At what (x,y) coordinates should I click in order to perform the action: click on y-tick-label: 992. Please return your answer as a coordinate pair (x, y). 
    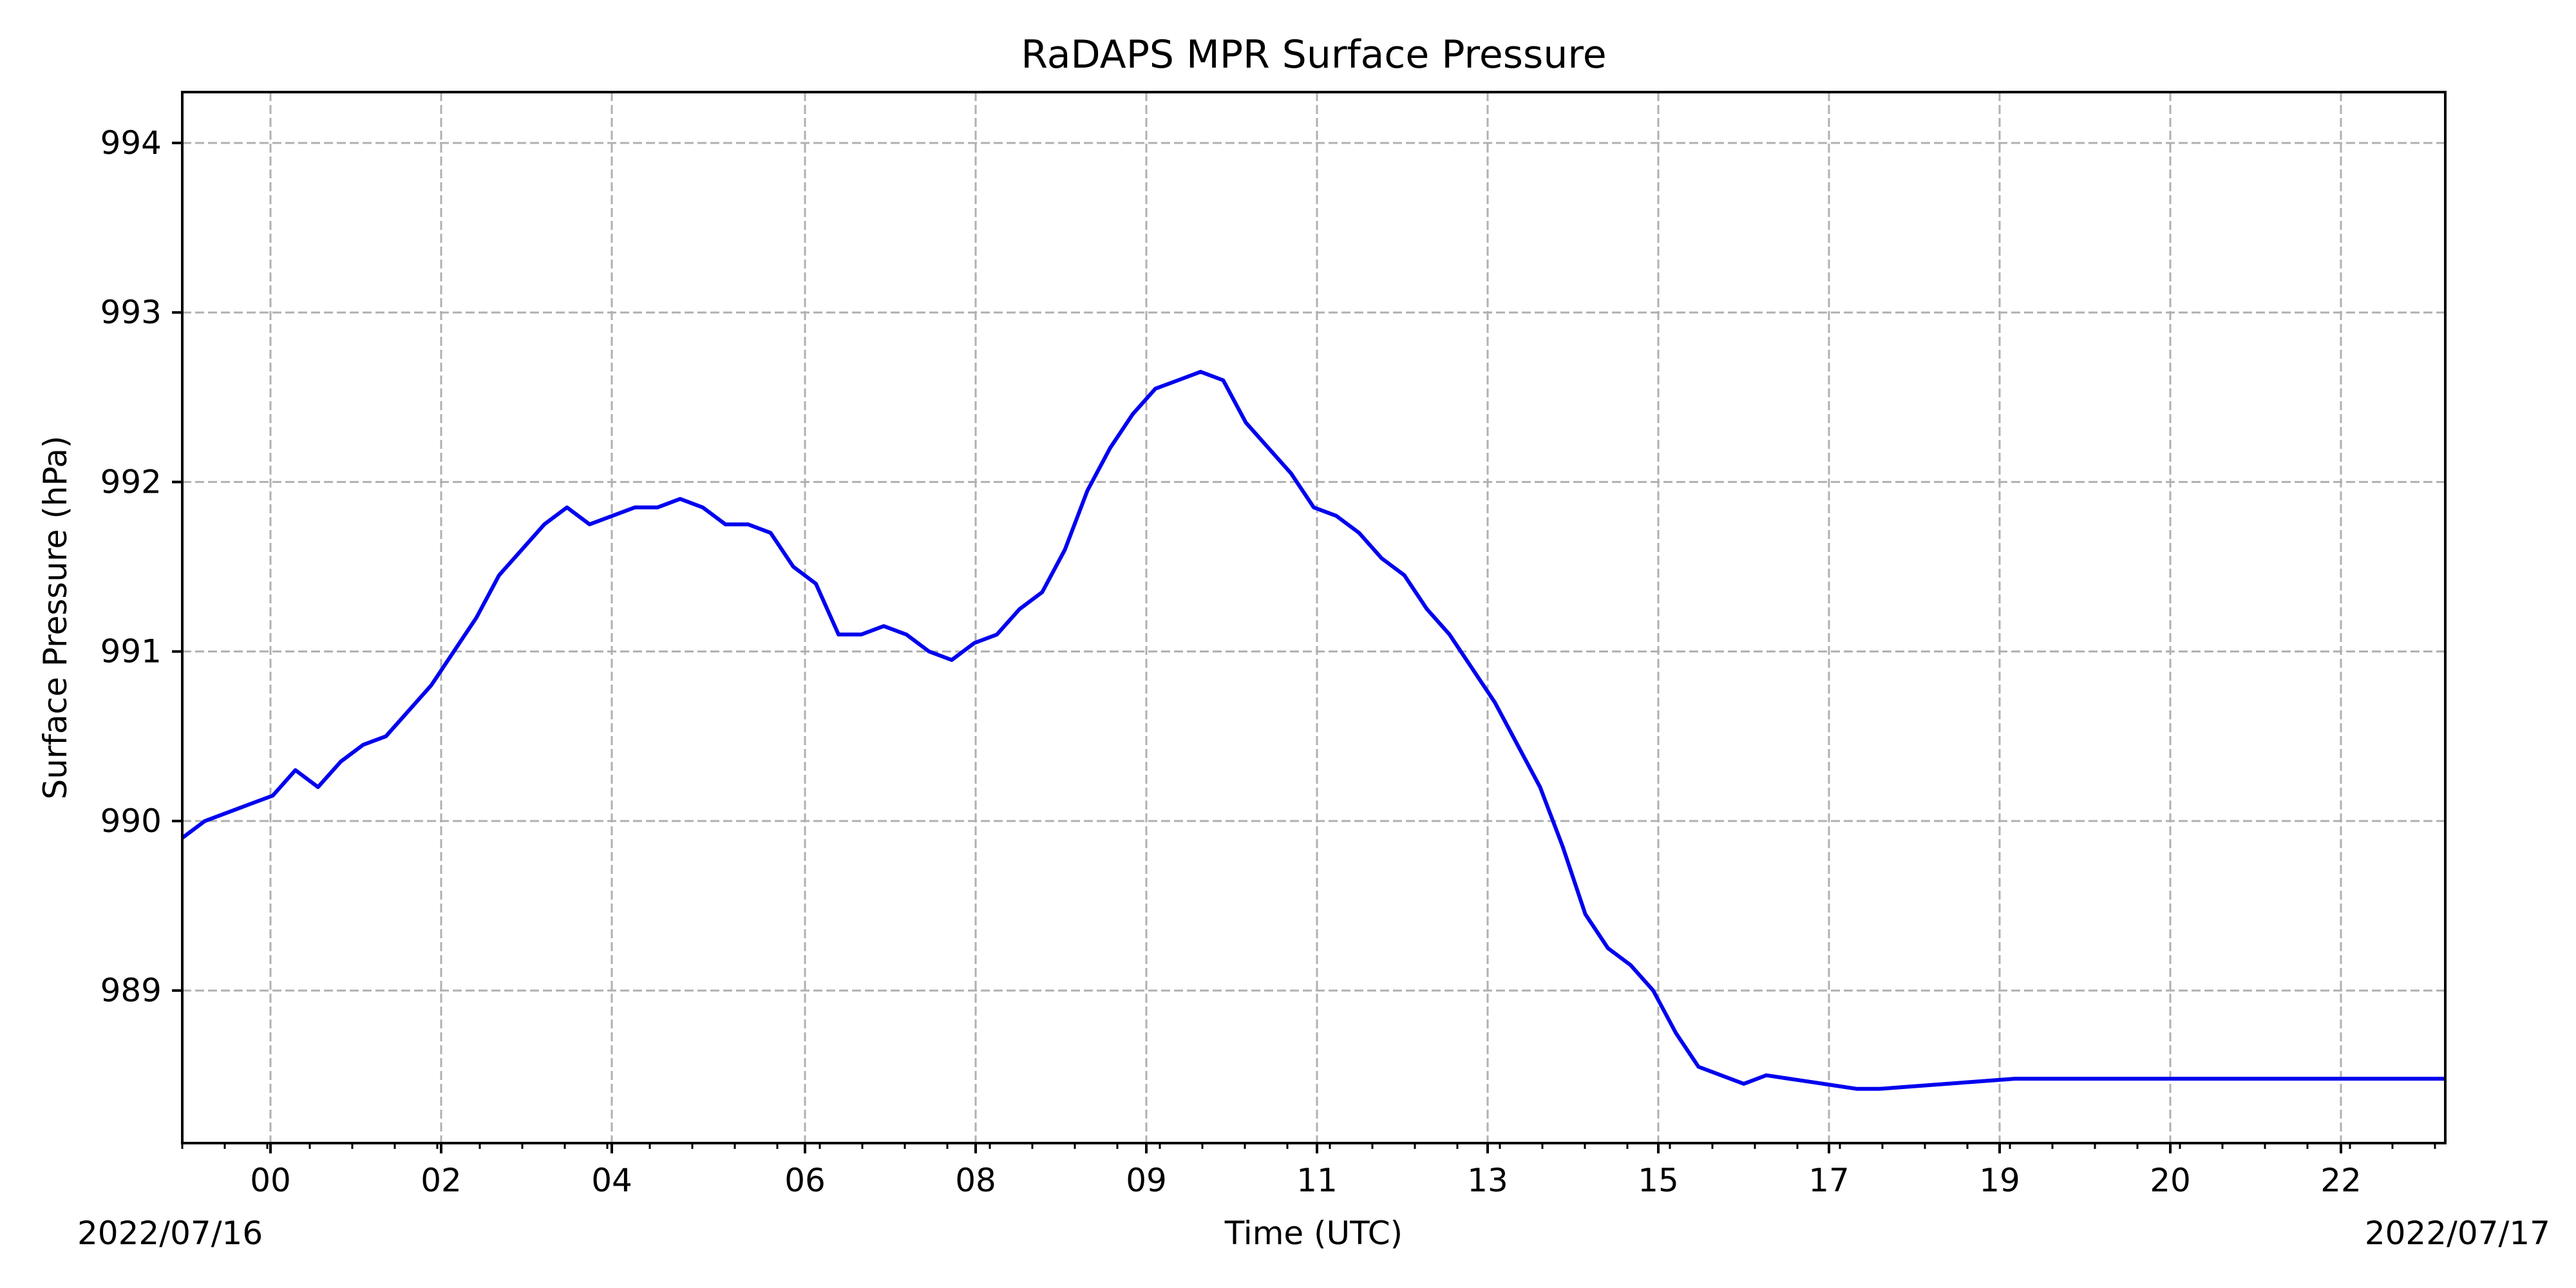
    Looking at the image, I should click on (131, 481).